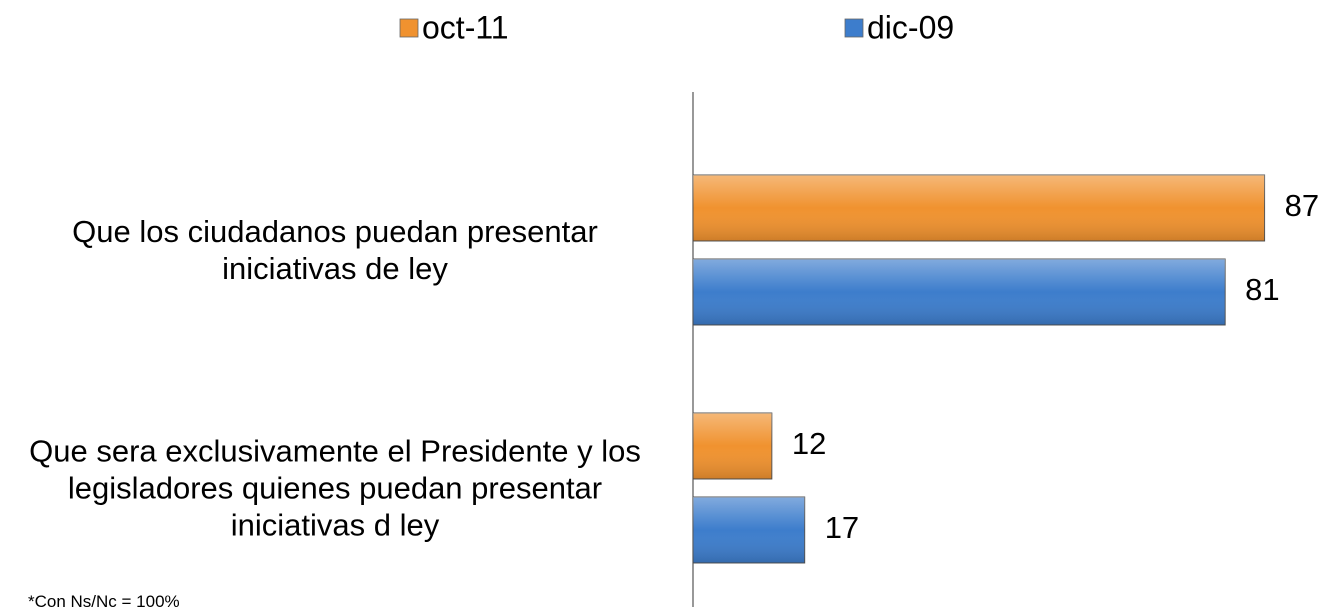 The height and width of the screenshot is (612, 1336). Describe the element at coordinates (465, 27) in the screenshot. I see `legend-label: oct-11` at that location.